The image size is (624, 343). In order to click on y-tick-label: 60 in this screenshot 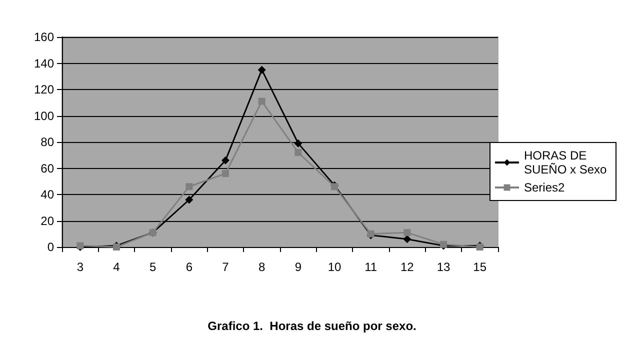, I will do `click(47, 168)`.